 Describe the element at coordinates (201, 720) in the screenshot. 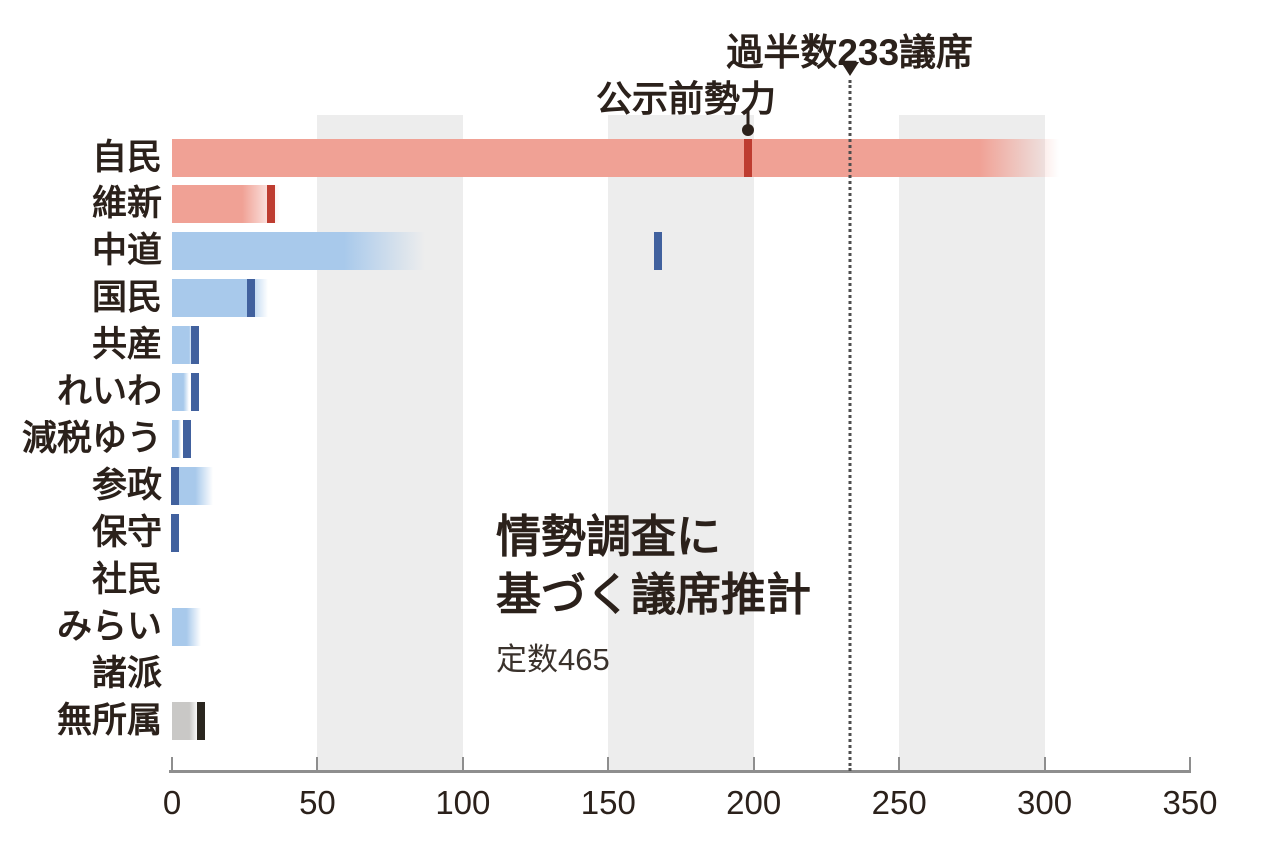

I see `pre-election-marker-mushozoku` at that location.